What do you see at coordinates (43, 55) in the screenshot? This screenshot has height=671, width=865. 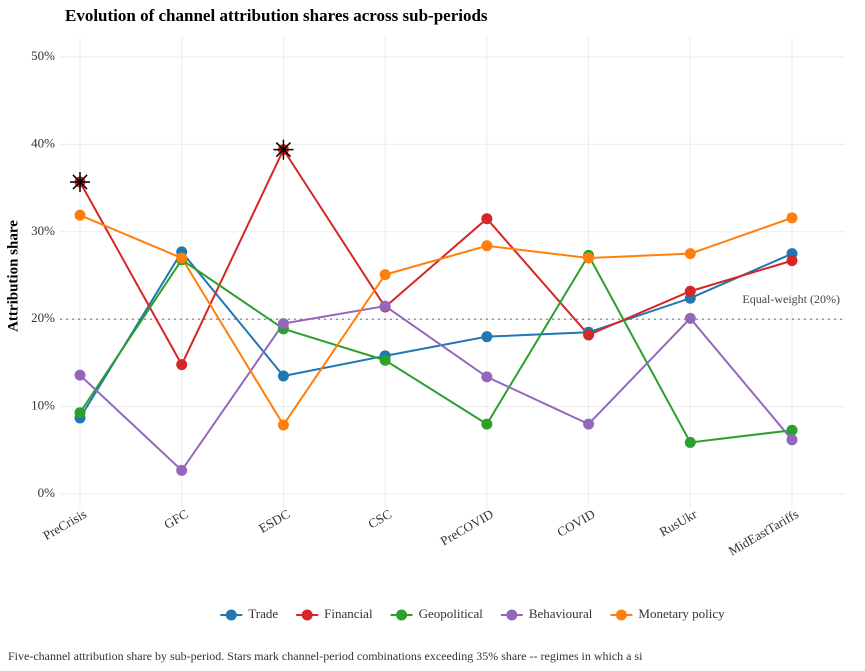 I see `y-tick-label: 50%` at bounding box center [43, 55].